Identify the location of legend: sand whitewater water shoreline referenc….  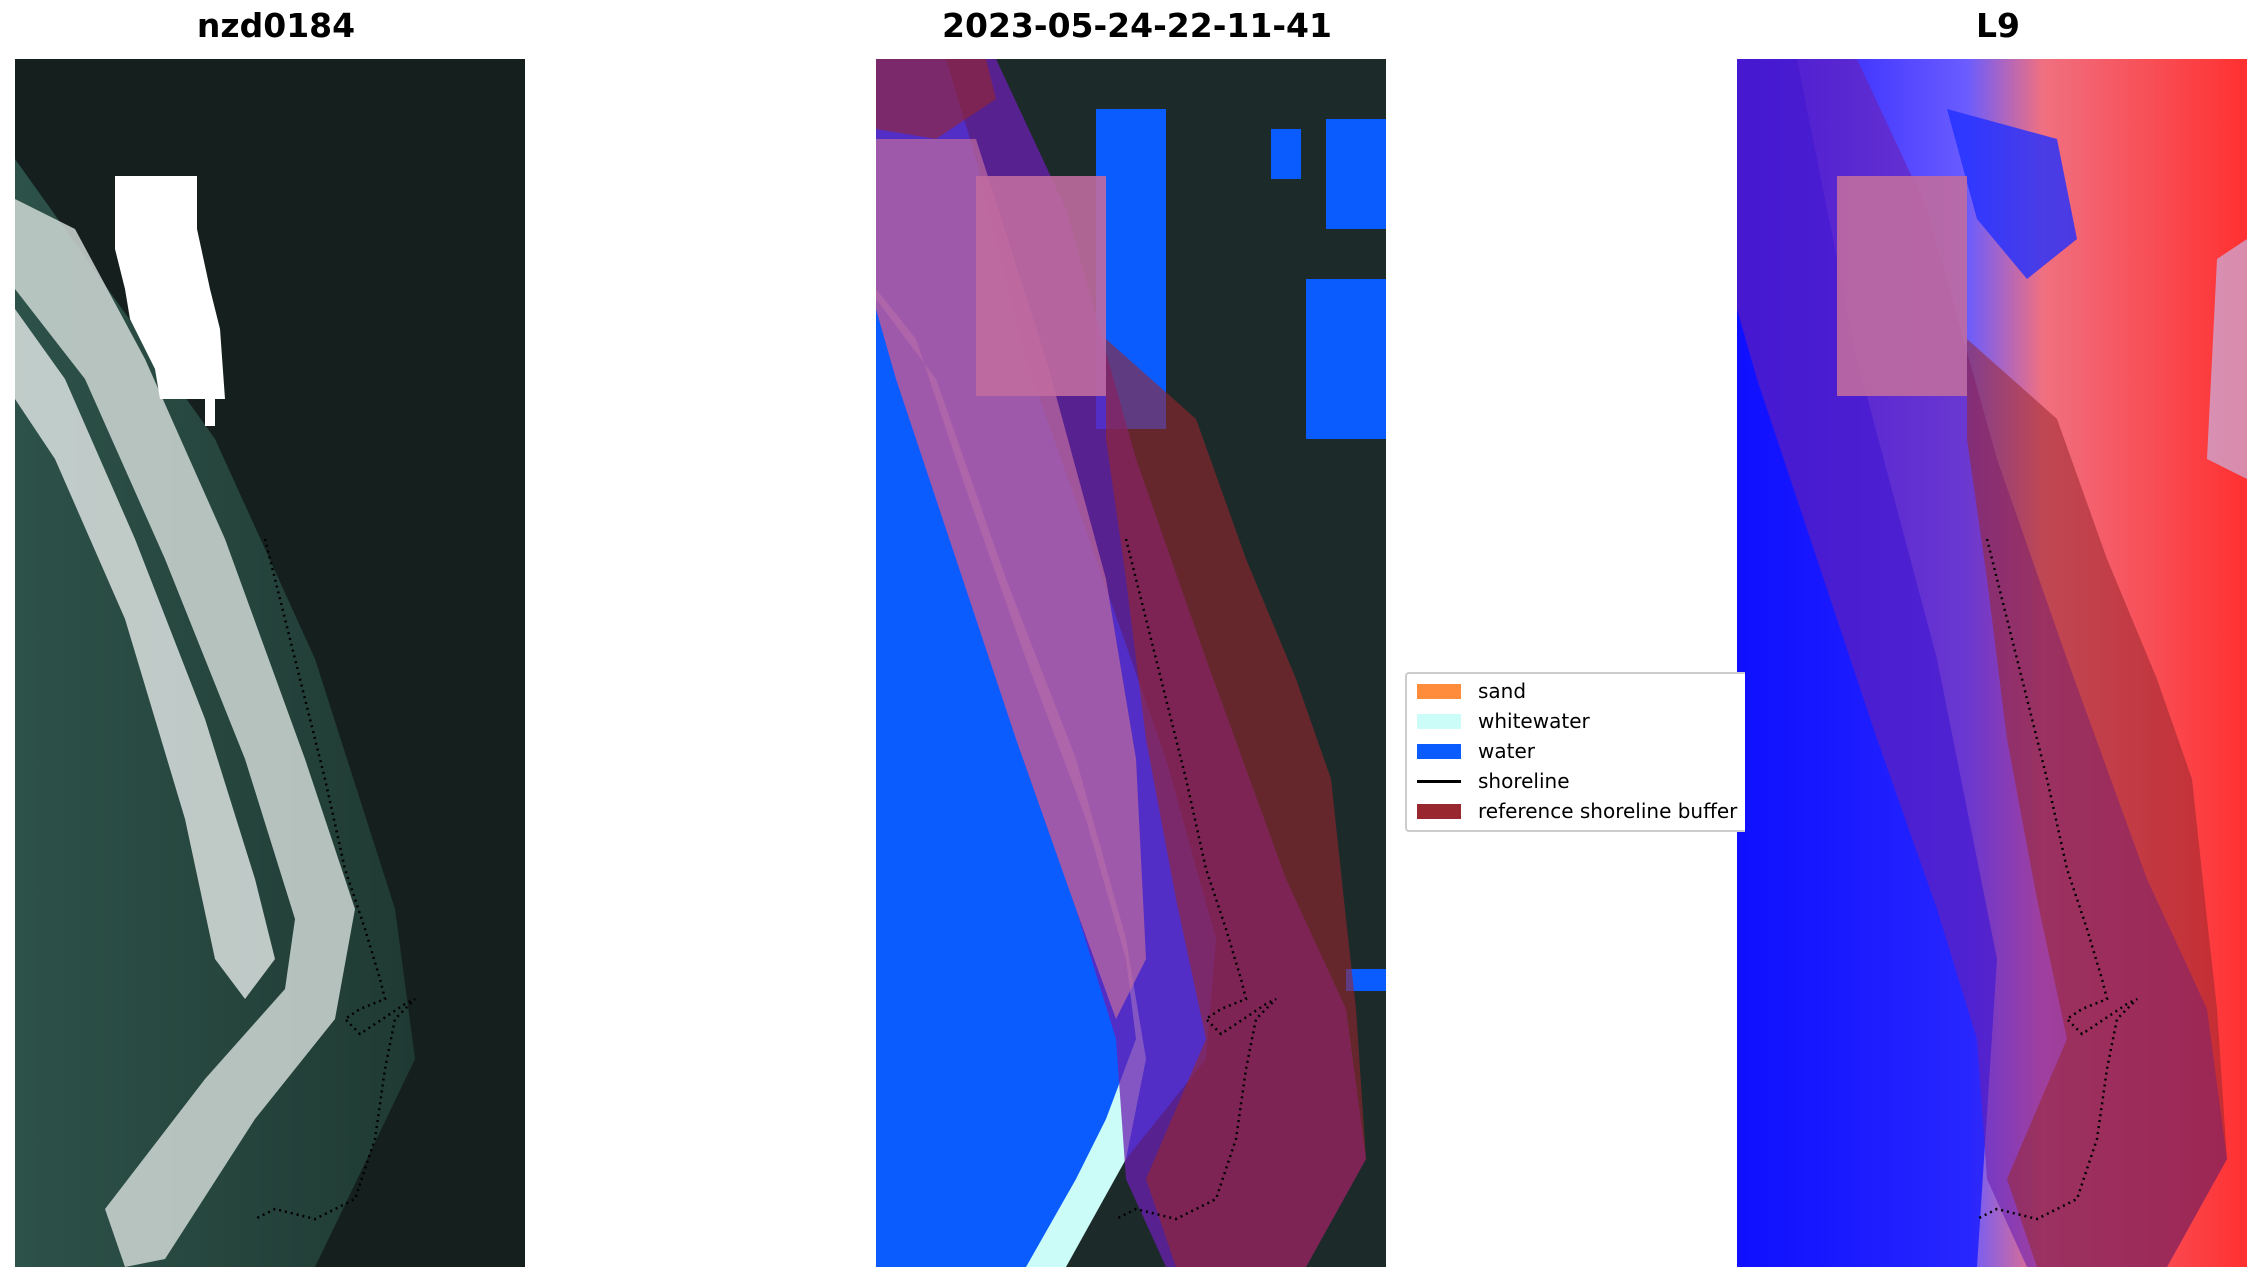
(1575, 752).